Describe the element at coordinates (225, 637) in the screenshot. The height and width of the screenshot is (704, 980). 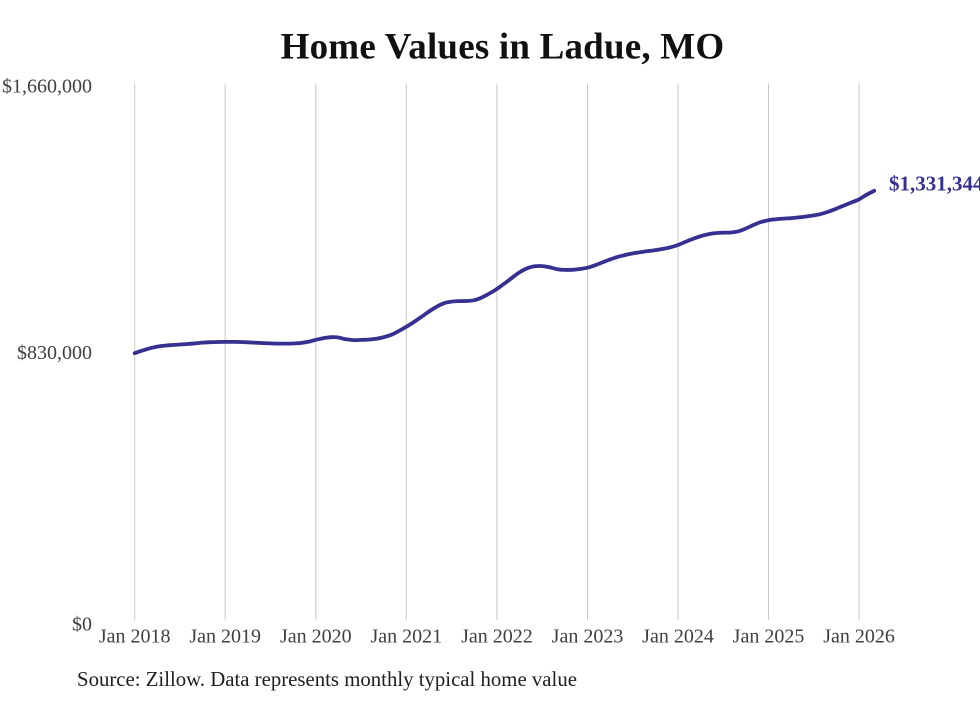
I see `svg-text: Jan 2019` at that location.